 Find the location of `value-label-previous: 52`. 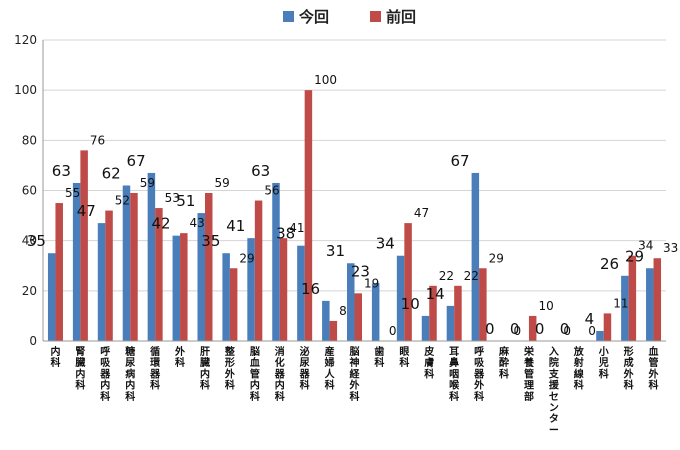

value-label-previous: 52 is located at coordinates (122, 201).